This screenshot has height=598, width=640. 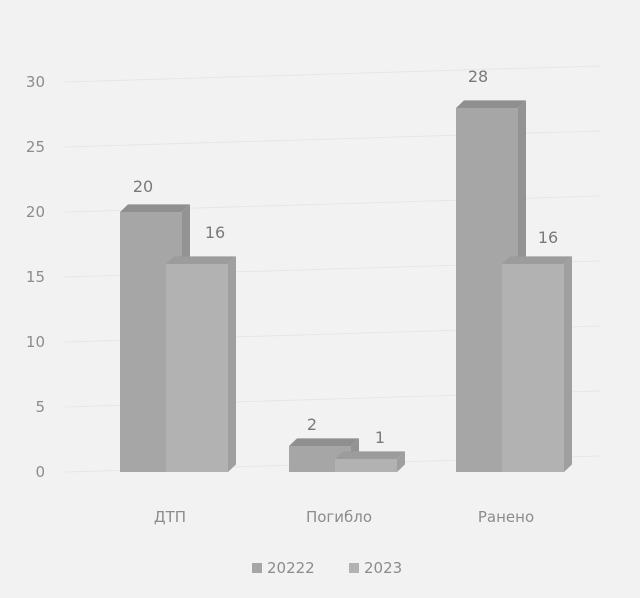 What do you see at coordinates (35, 277) in the screenshot?
I see `y-tick-label: 15` at bounding box center [35, 277].